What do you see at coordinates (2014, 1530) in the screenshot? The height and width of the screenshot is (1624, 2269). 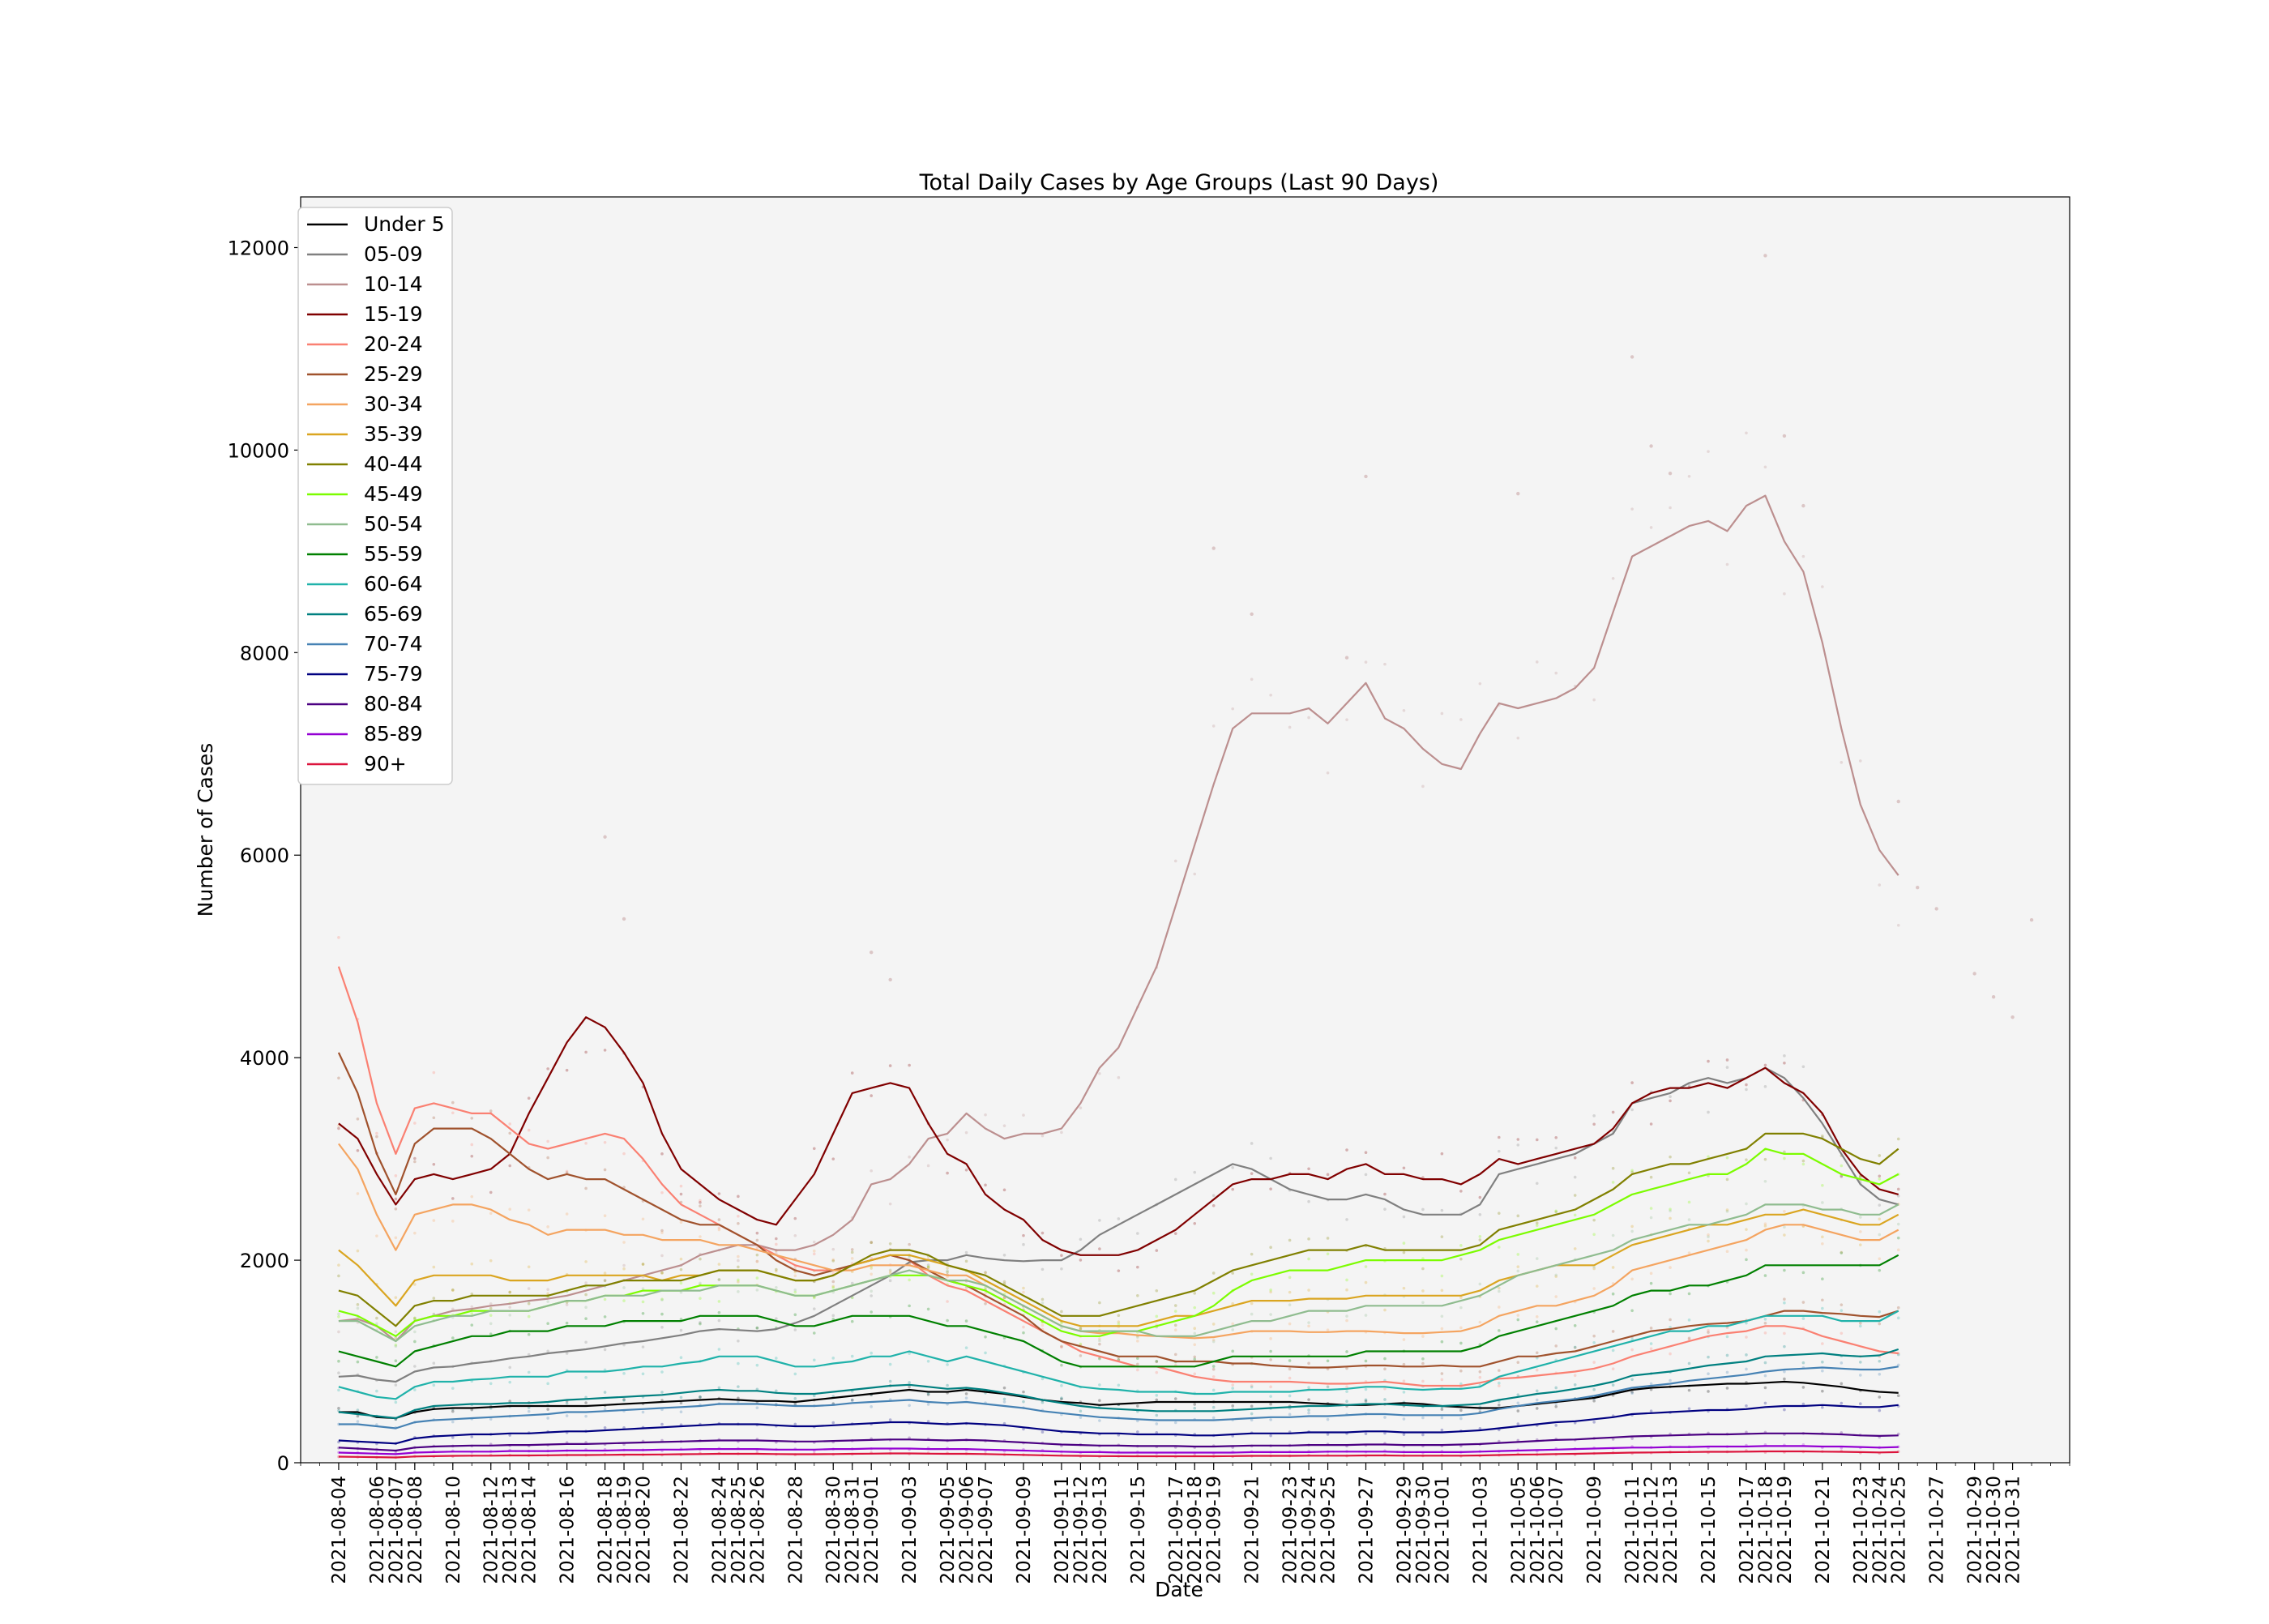 I see `x-tick-label: 2021-10-31` at bounding box center [2014, 1530].